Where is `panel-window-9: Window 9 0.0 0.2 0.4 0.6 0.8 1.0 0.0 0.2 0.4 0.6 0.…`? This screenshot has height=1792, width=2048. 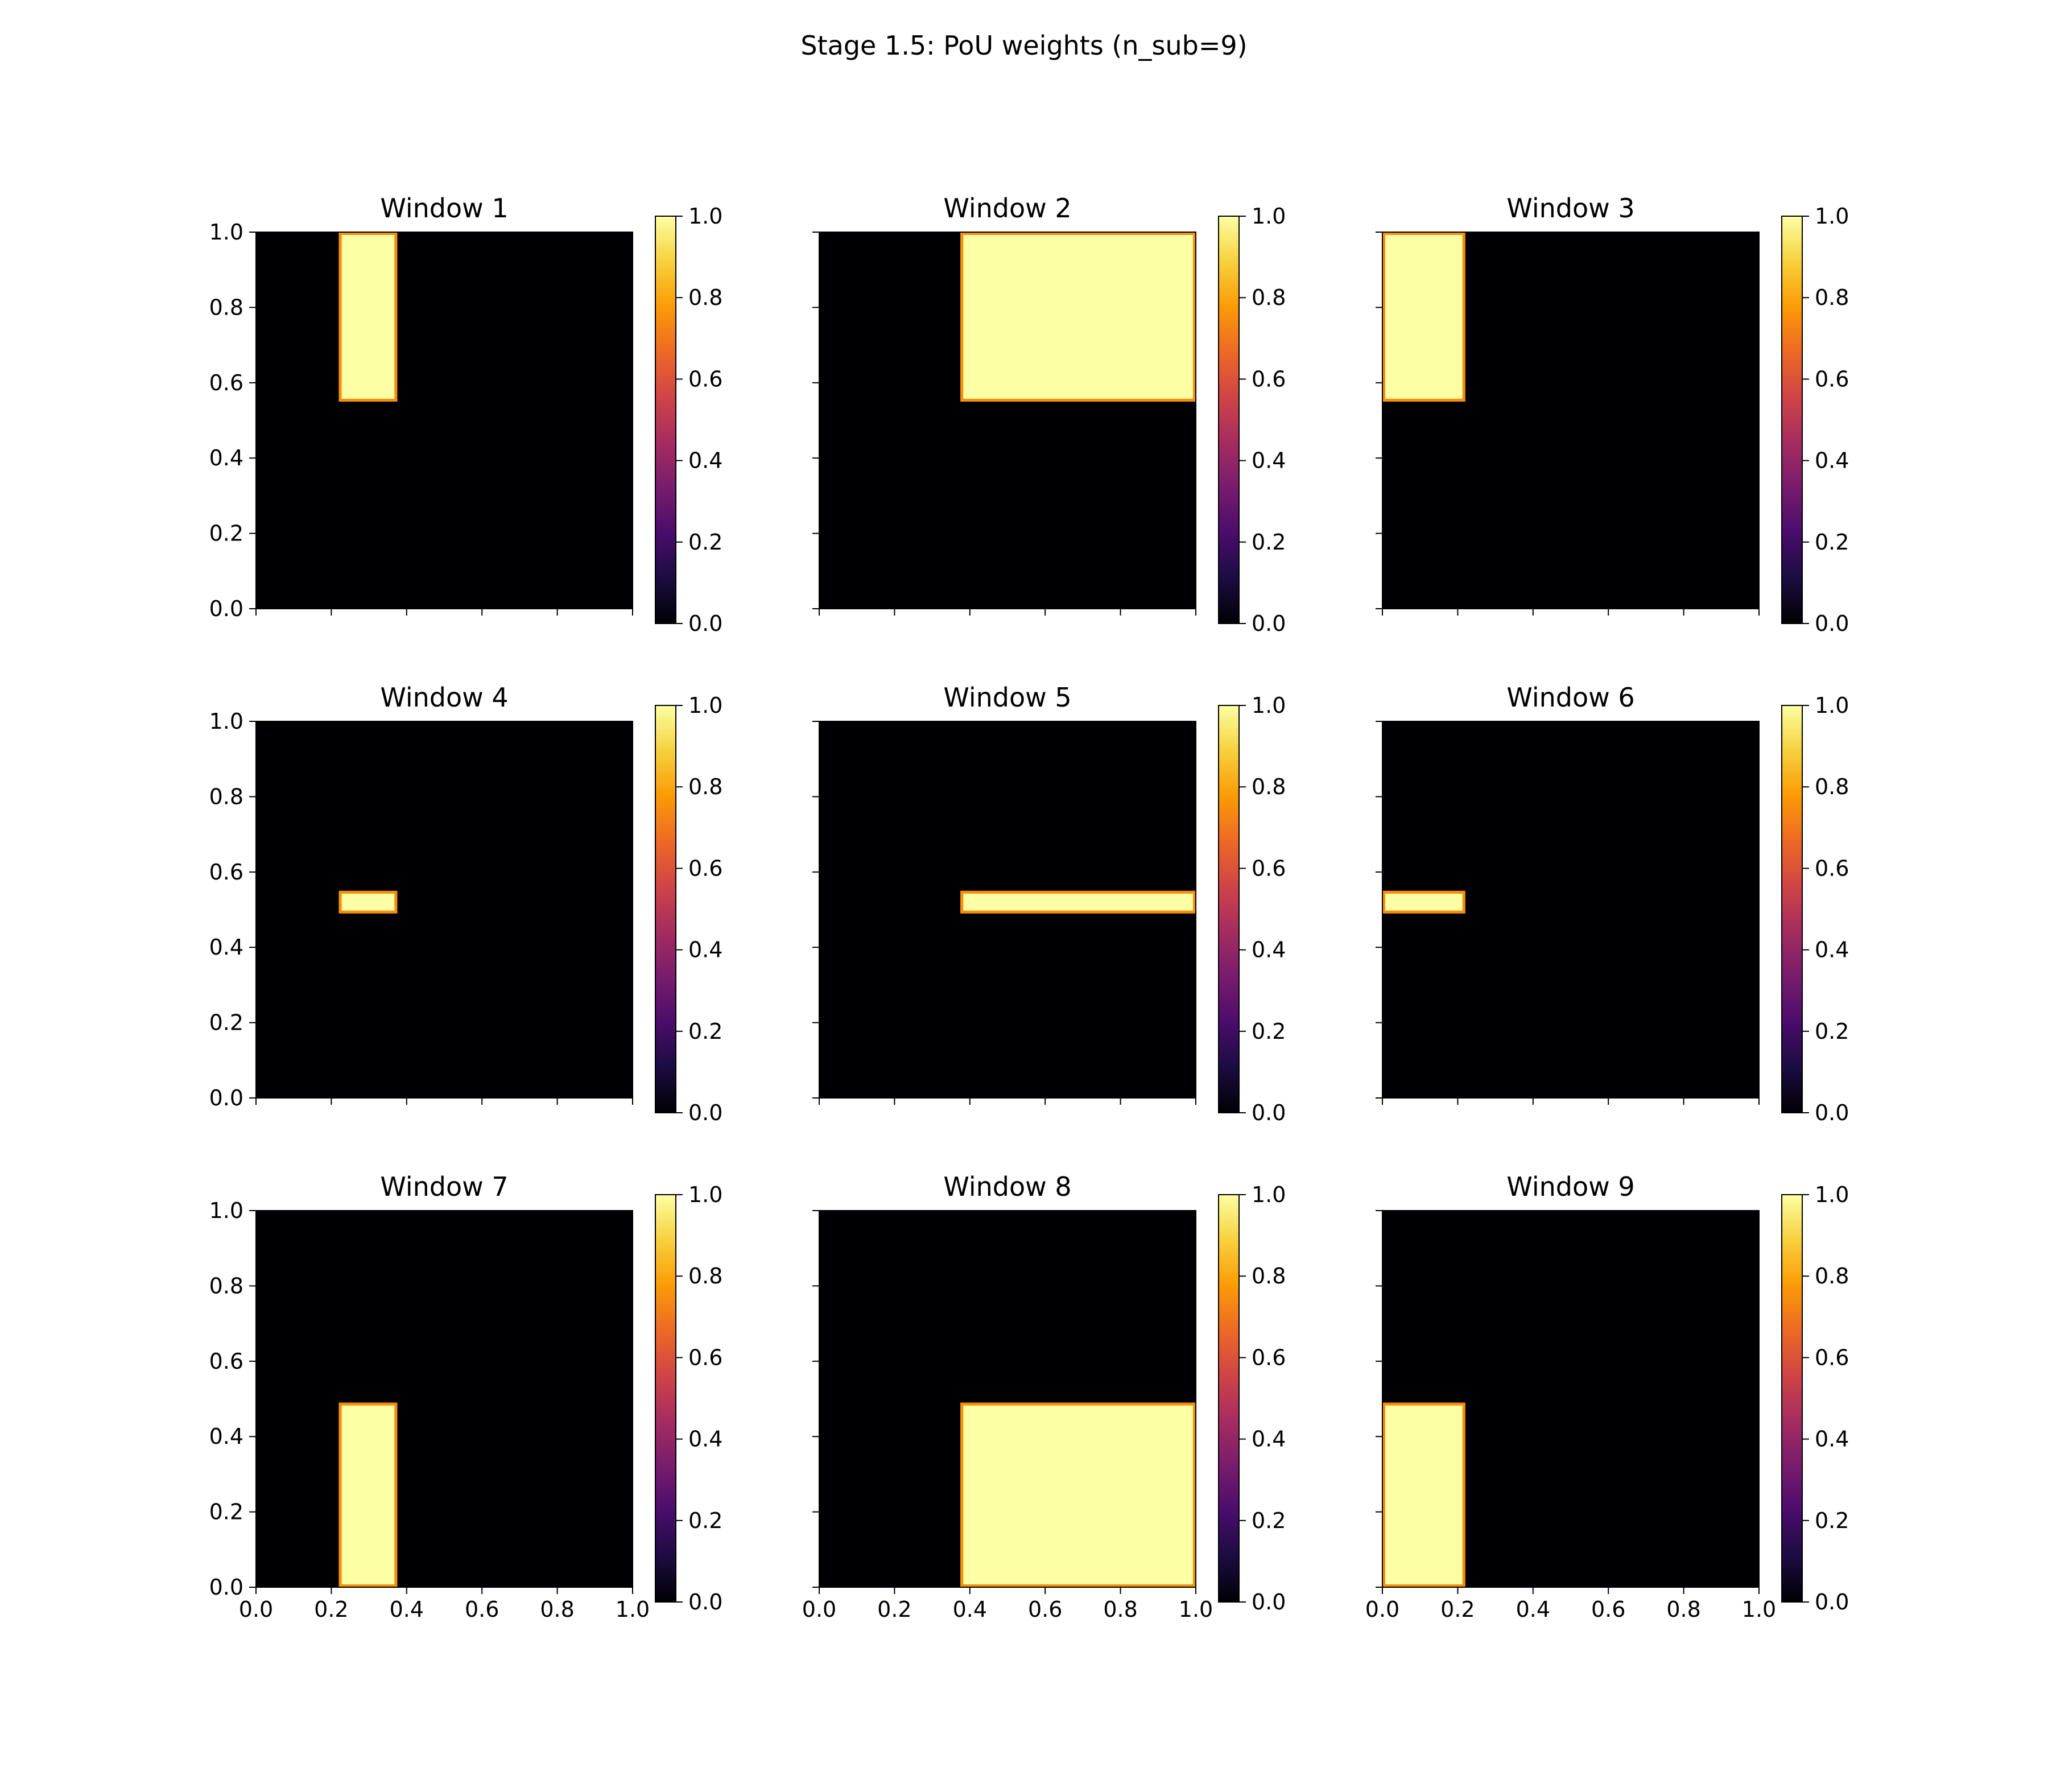
panel-window-9: Window 9 0.0 0.2 0.4 0.6 0.8 1.0 0.0 0.2 0.4 0.6 0.… is located at coordinates (1607, 1396).